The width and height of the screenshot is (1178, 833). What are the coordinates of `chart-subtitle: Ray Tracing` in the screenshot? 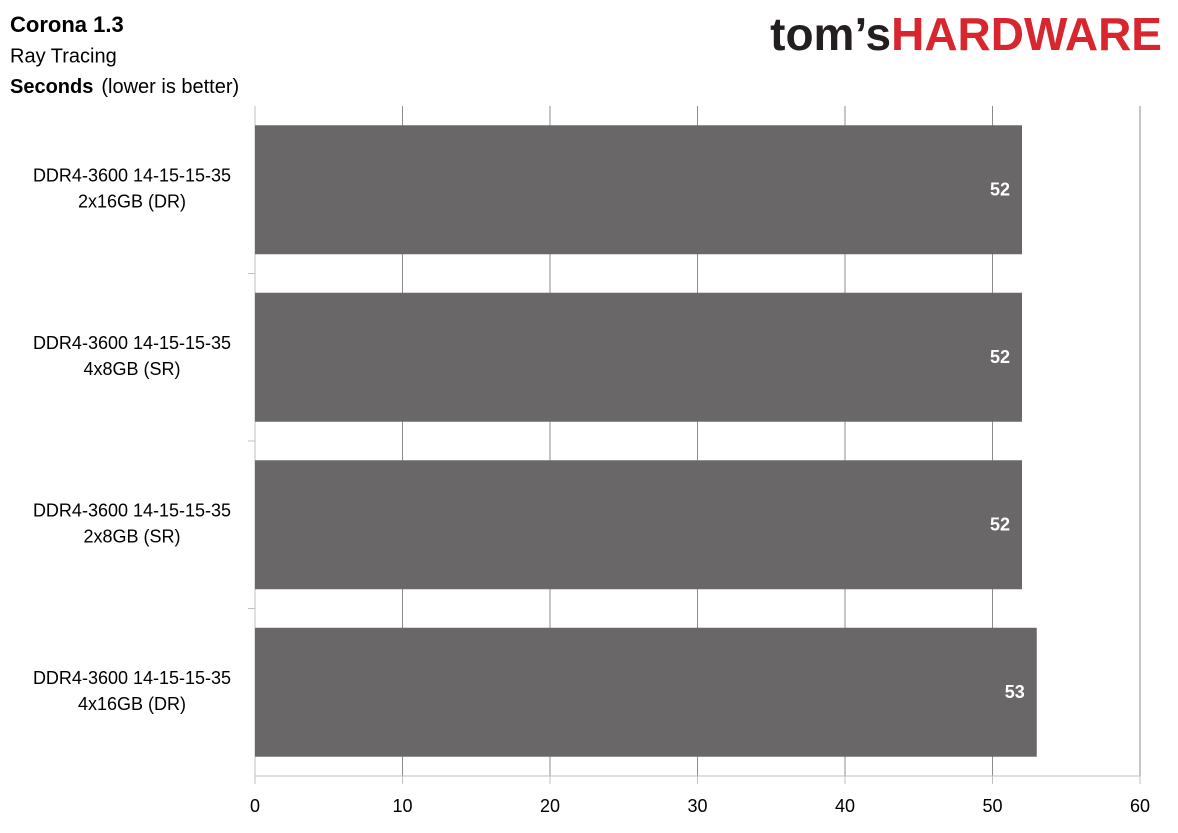 It's located at (63, 56).